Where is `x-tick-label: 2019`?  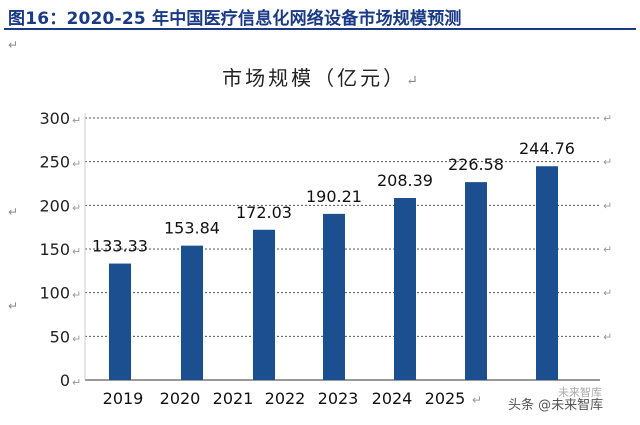 x-tick-label: 2019 is located at coordinates (123, 398).